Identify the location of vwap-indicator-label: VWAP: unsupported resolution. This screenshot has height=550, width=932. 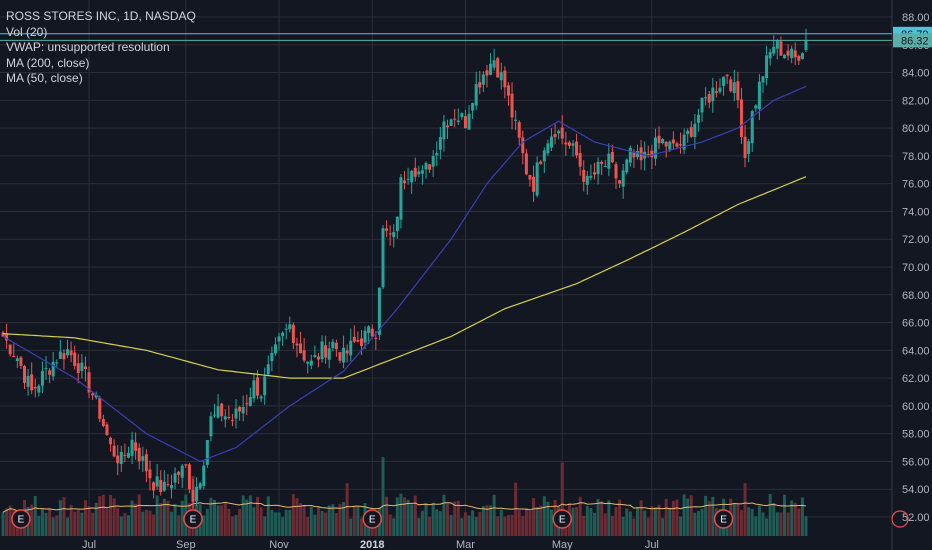
(88, 47).